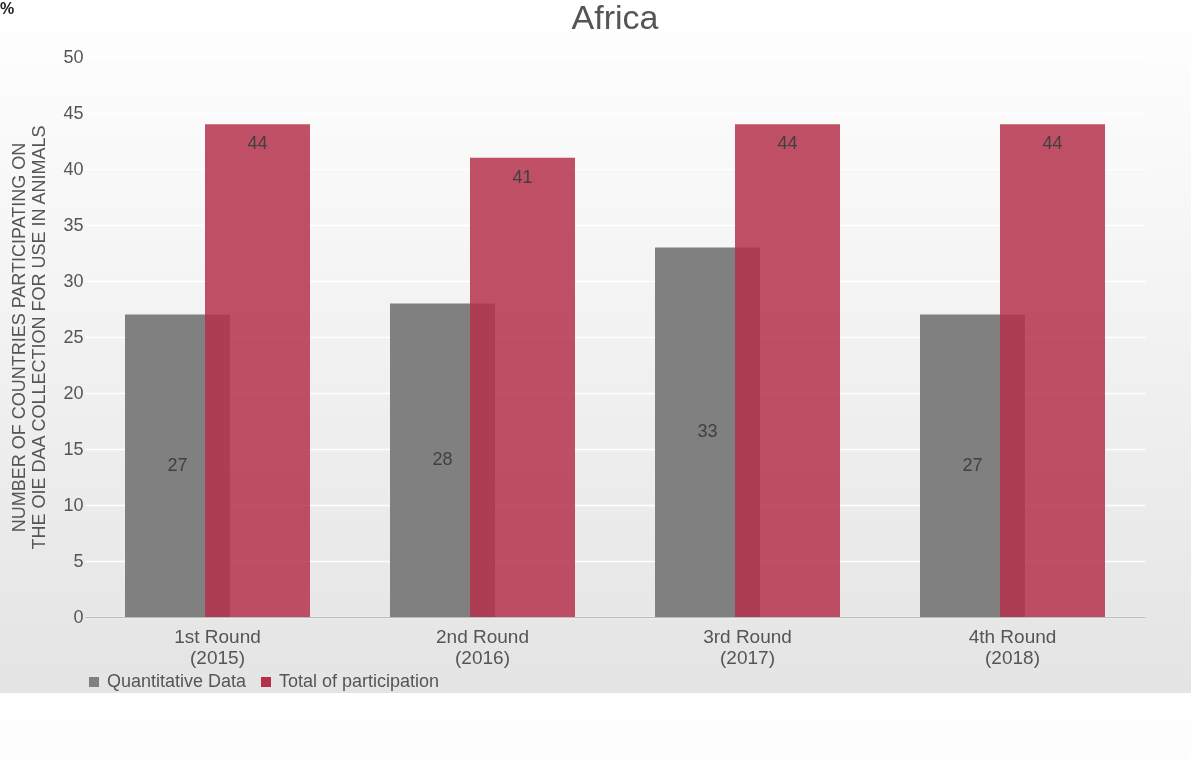 This screenshot has width=1191, height=760. I want to click on legend-label: Quantitative Data, so click(177, 681).